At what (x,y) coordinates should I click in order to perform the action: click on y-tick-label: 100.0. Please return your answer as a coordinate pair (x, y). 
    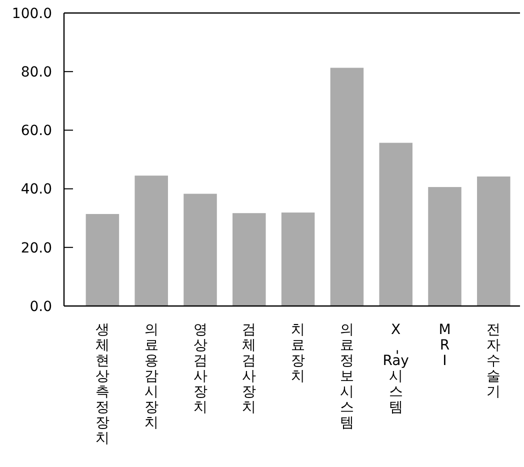
    Looking at the image, I should click on (32, 14).